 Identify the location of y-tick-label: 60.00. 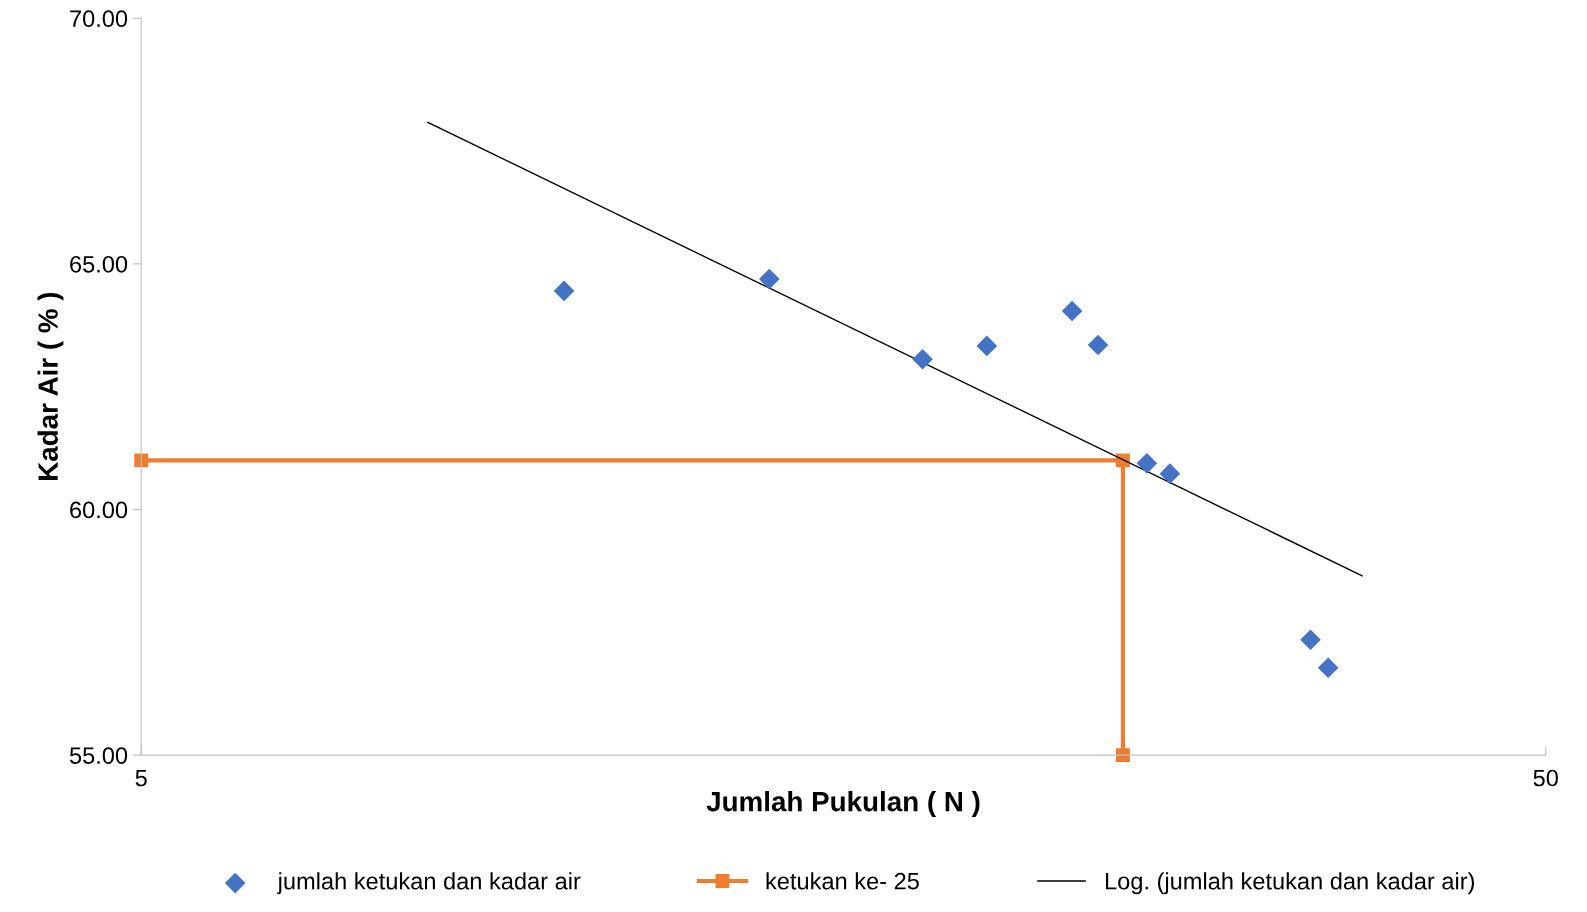
(99, 510).